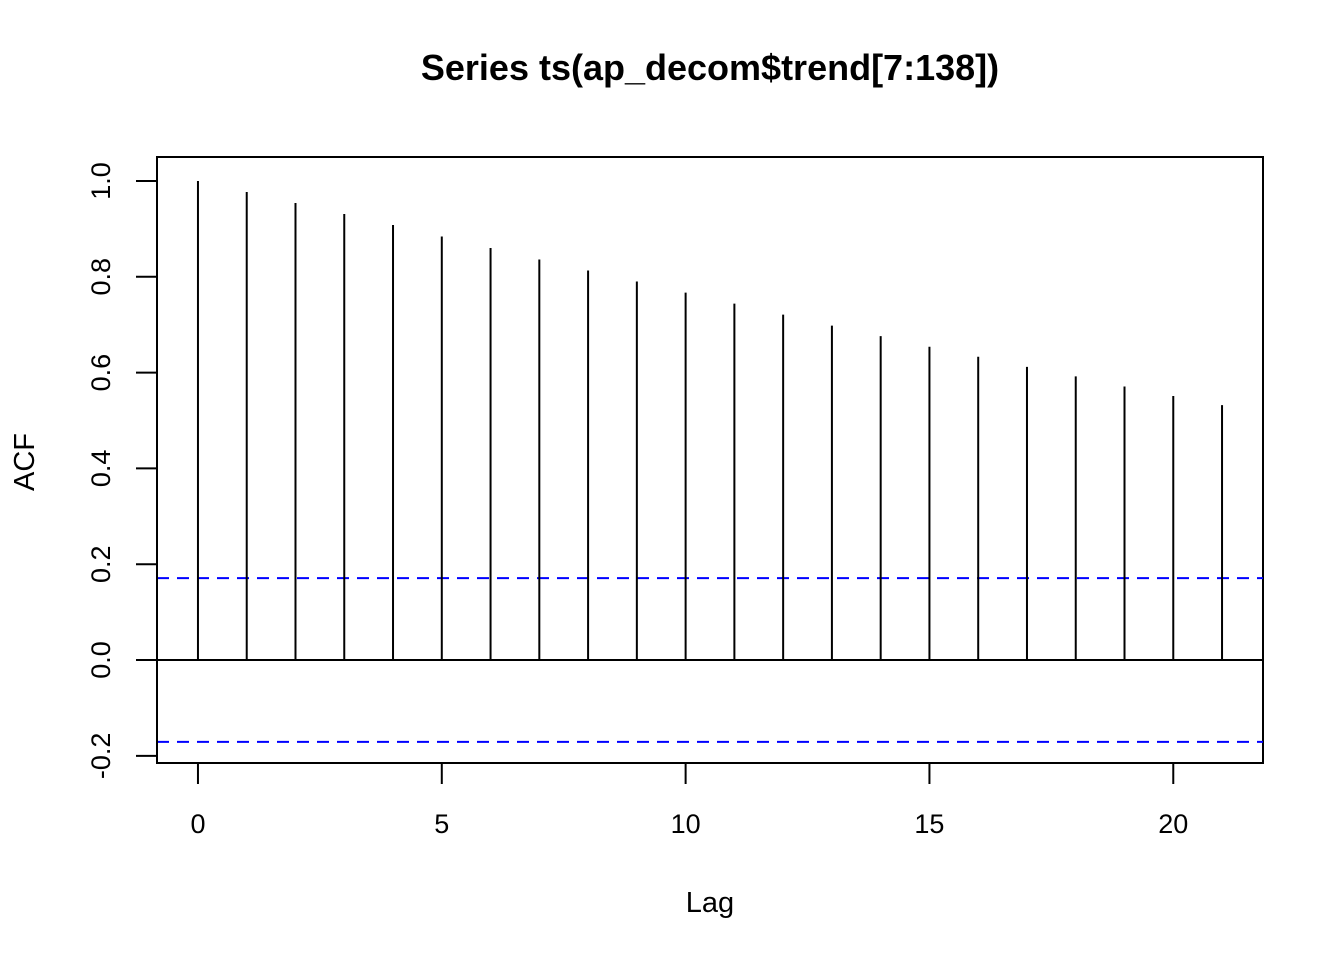  What do you see at coordinates (710, 67) in the screenshot?
I see `chart-title: Series ts(ap_decom$trend[7:138])` at bounding box center [710, 67].